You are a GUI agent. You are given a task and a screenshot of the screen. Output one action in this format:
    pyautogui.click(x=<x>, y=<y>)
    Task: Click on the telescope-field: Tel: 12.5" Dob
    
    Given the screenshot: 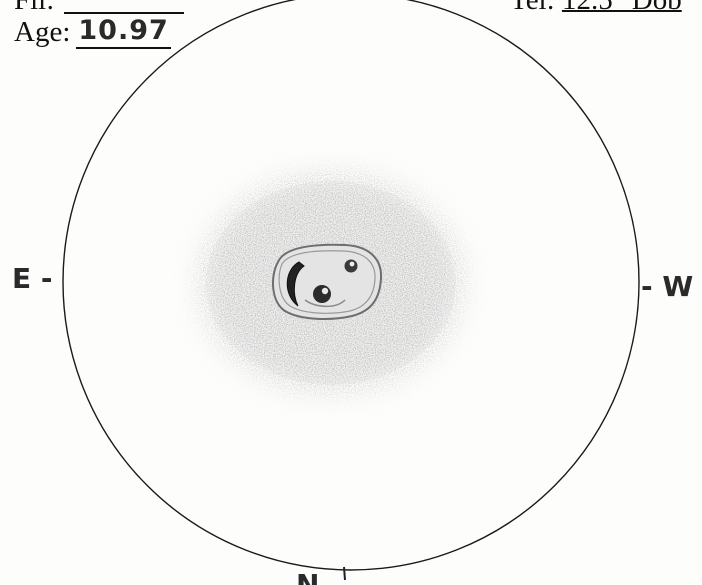 What is the action you would take?
    pyautogui.click(x=596, y=7)
    